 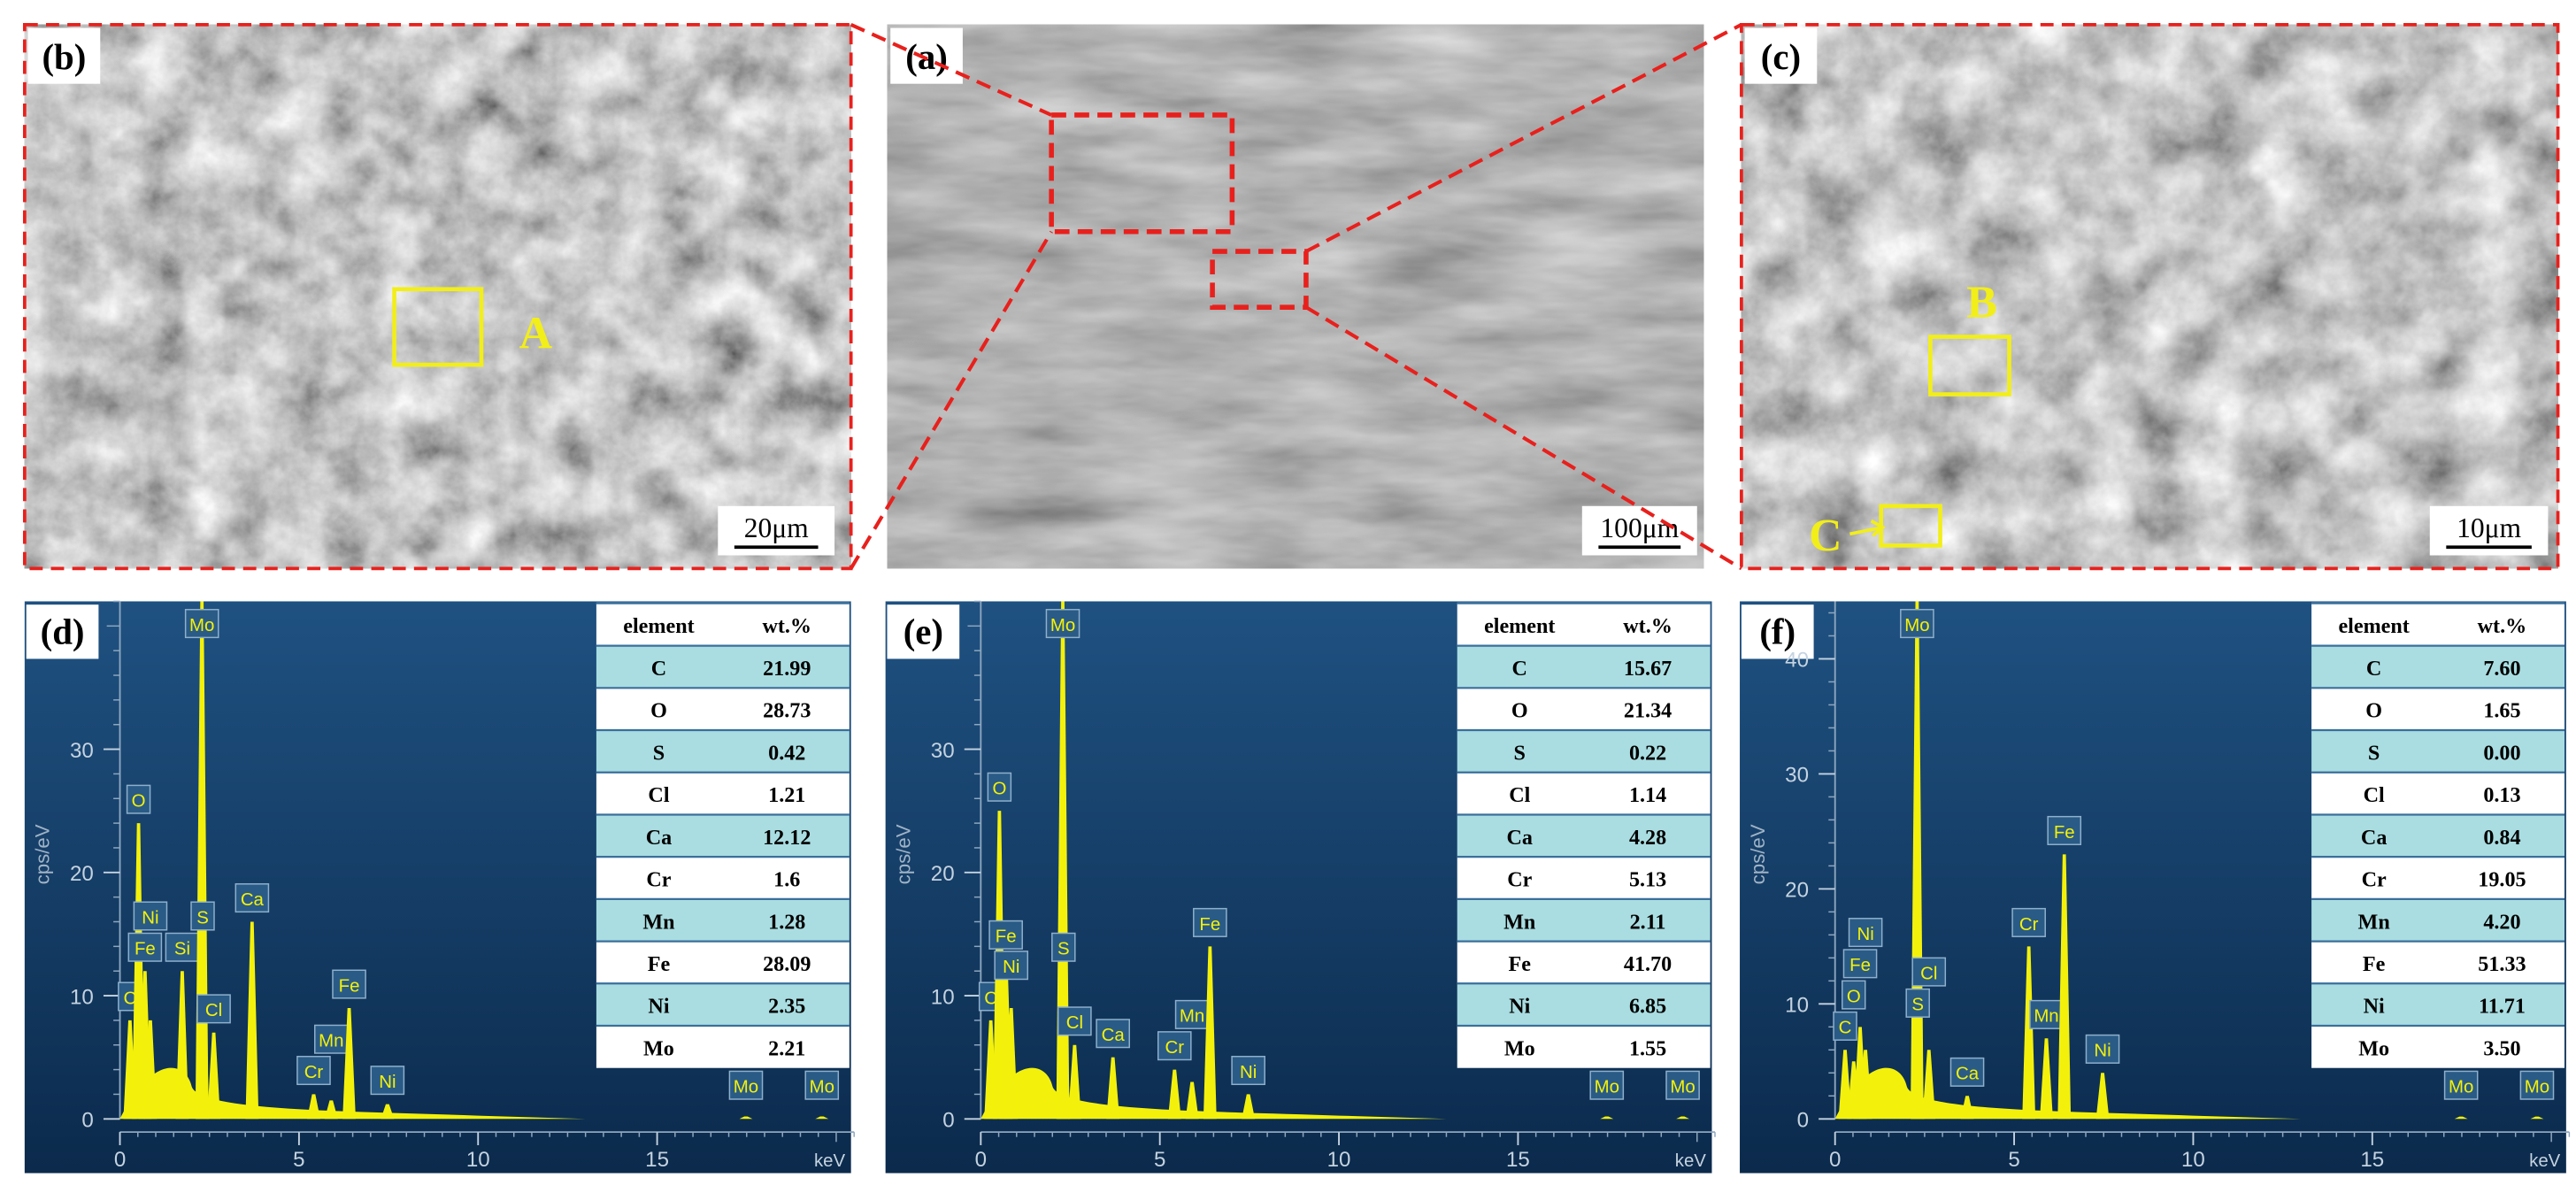 What do you see at coordinates (1835, 1160) in the screenshot?
I see `x-tick-label: 0` at bounding box center [1835, 1160].